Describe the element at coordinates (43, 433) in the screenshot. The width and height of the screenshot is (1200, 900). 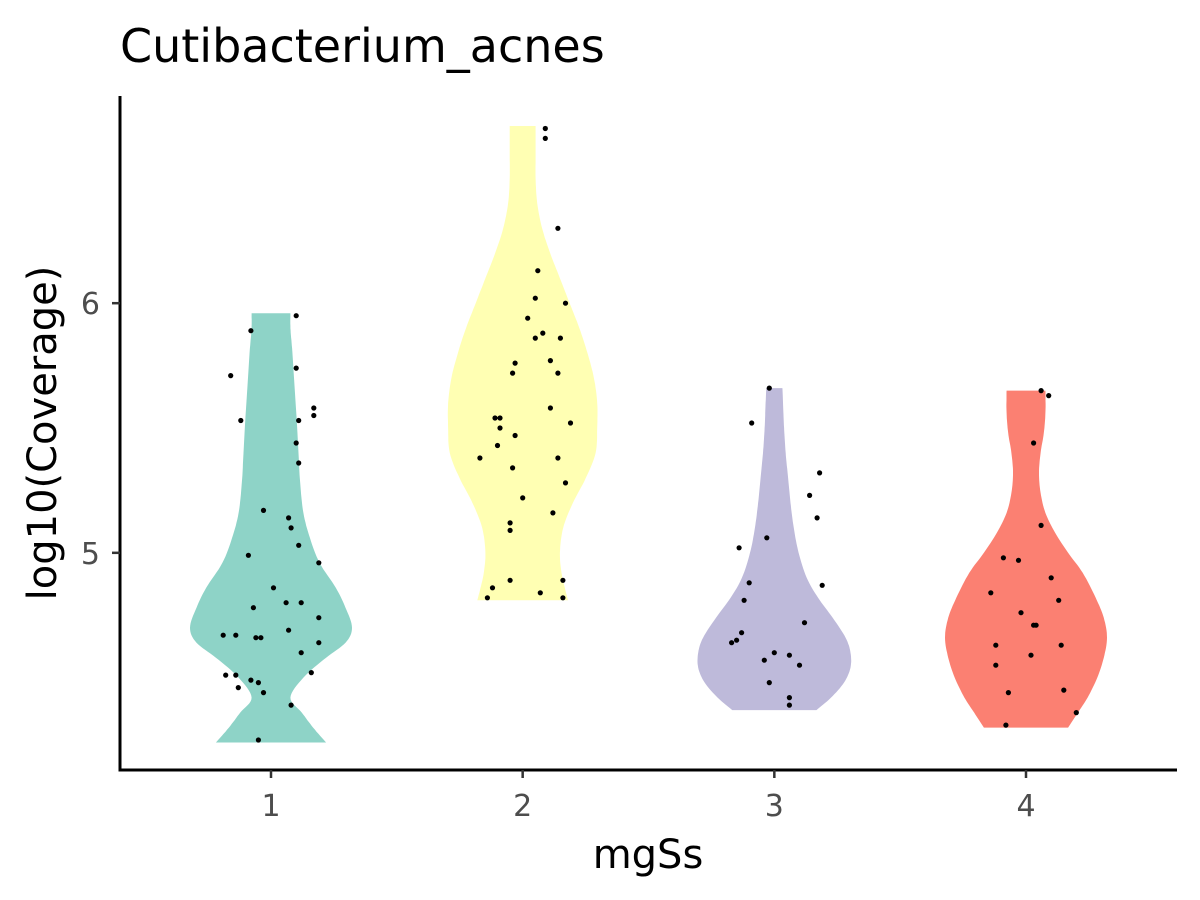
I see `y-axis-title: log10(Coverage)` at that location.